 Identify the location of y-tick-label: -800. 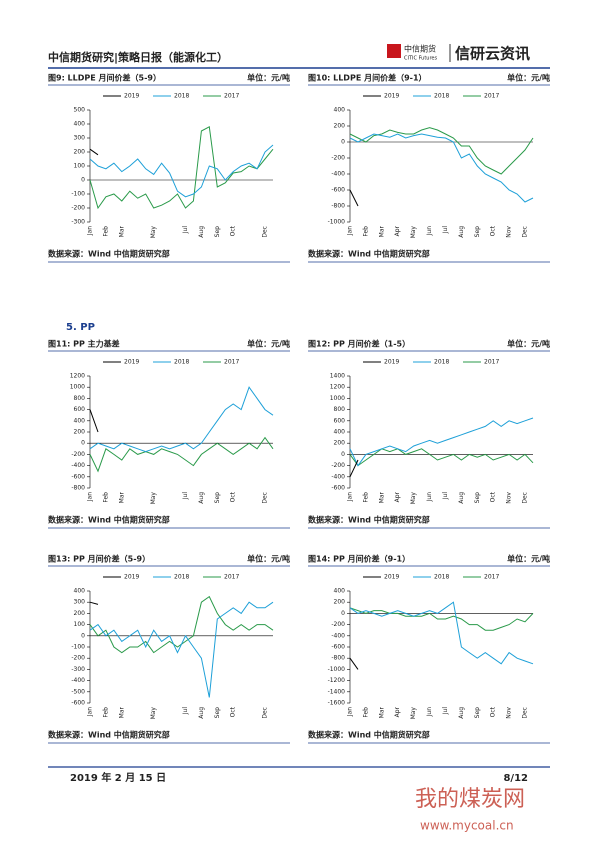
(338, 206).